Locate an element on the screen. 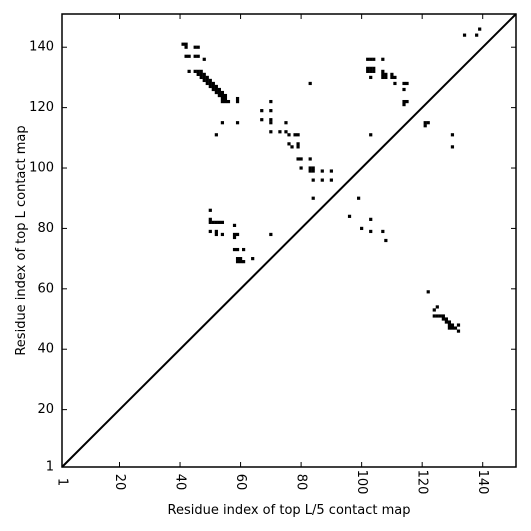  y-axis-label: Residue index of top L contact map is located at coordinates (21, 240).